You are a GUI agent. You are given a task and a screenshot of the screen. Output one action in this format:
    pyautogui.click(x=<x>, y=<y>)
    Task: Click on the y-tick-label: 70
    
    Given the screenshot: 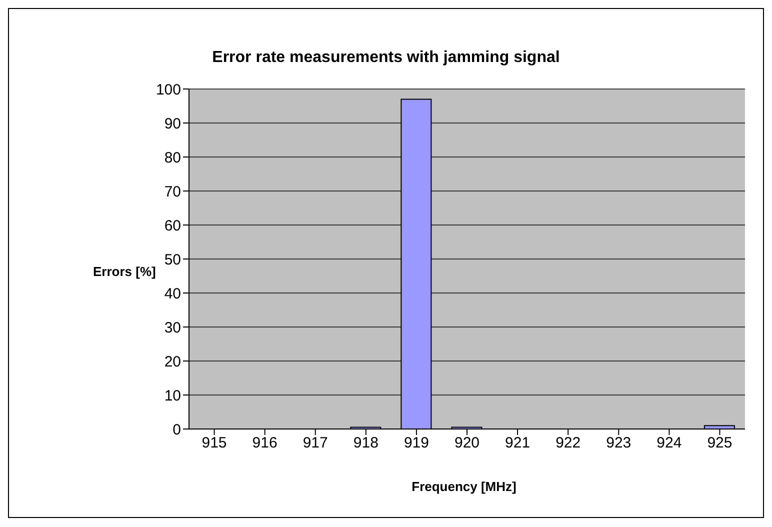 What is the action you would take?
    pyautogui.click(x=172, y=191)
    